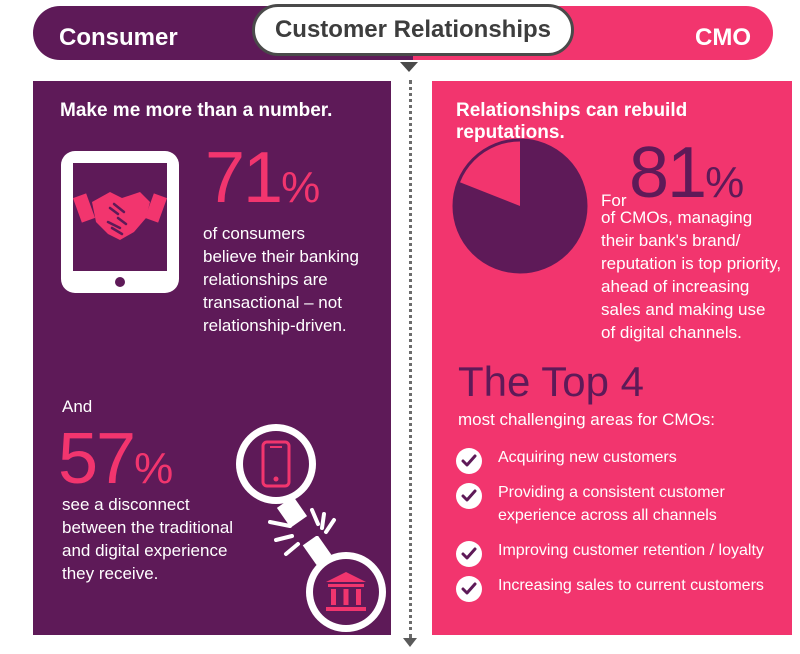 This screenshot has width=800, height=654. Describe the element at coordinates (675, 286) in the screenshot. I see `text-line: ahead of increasing` at that location.